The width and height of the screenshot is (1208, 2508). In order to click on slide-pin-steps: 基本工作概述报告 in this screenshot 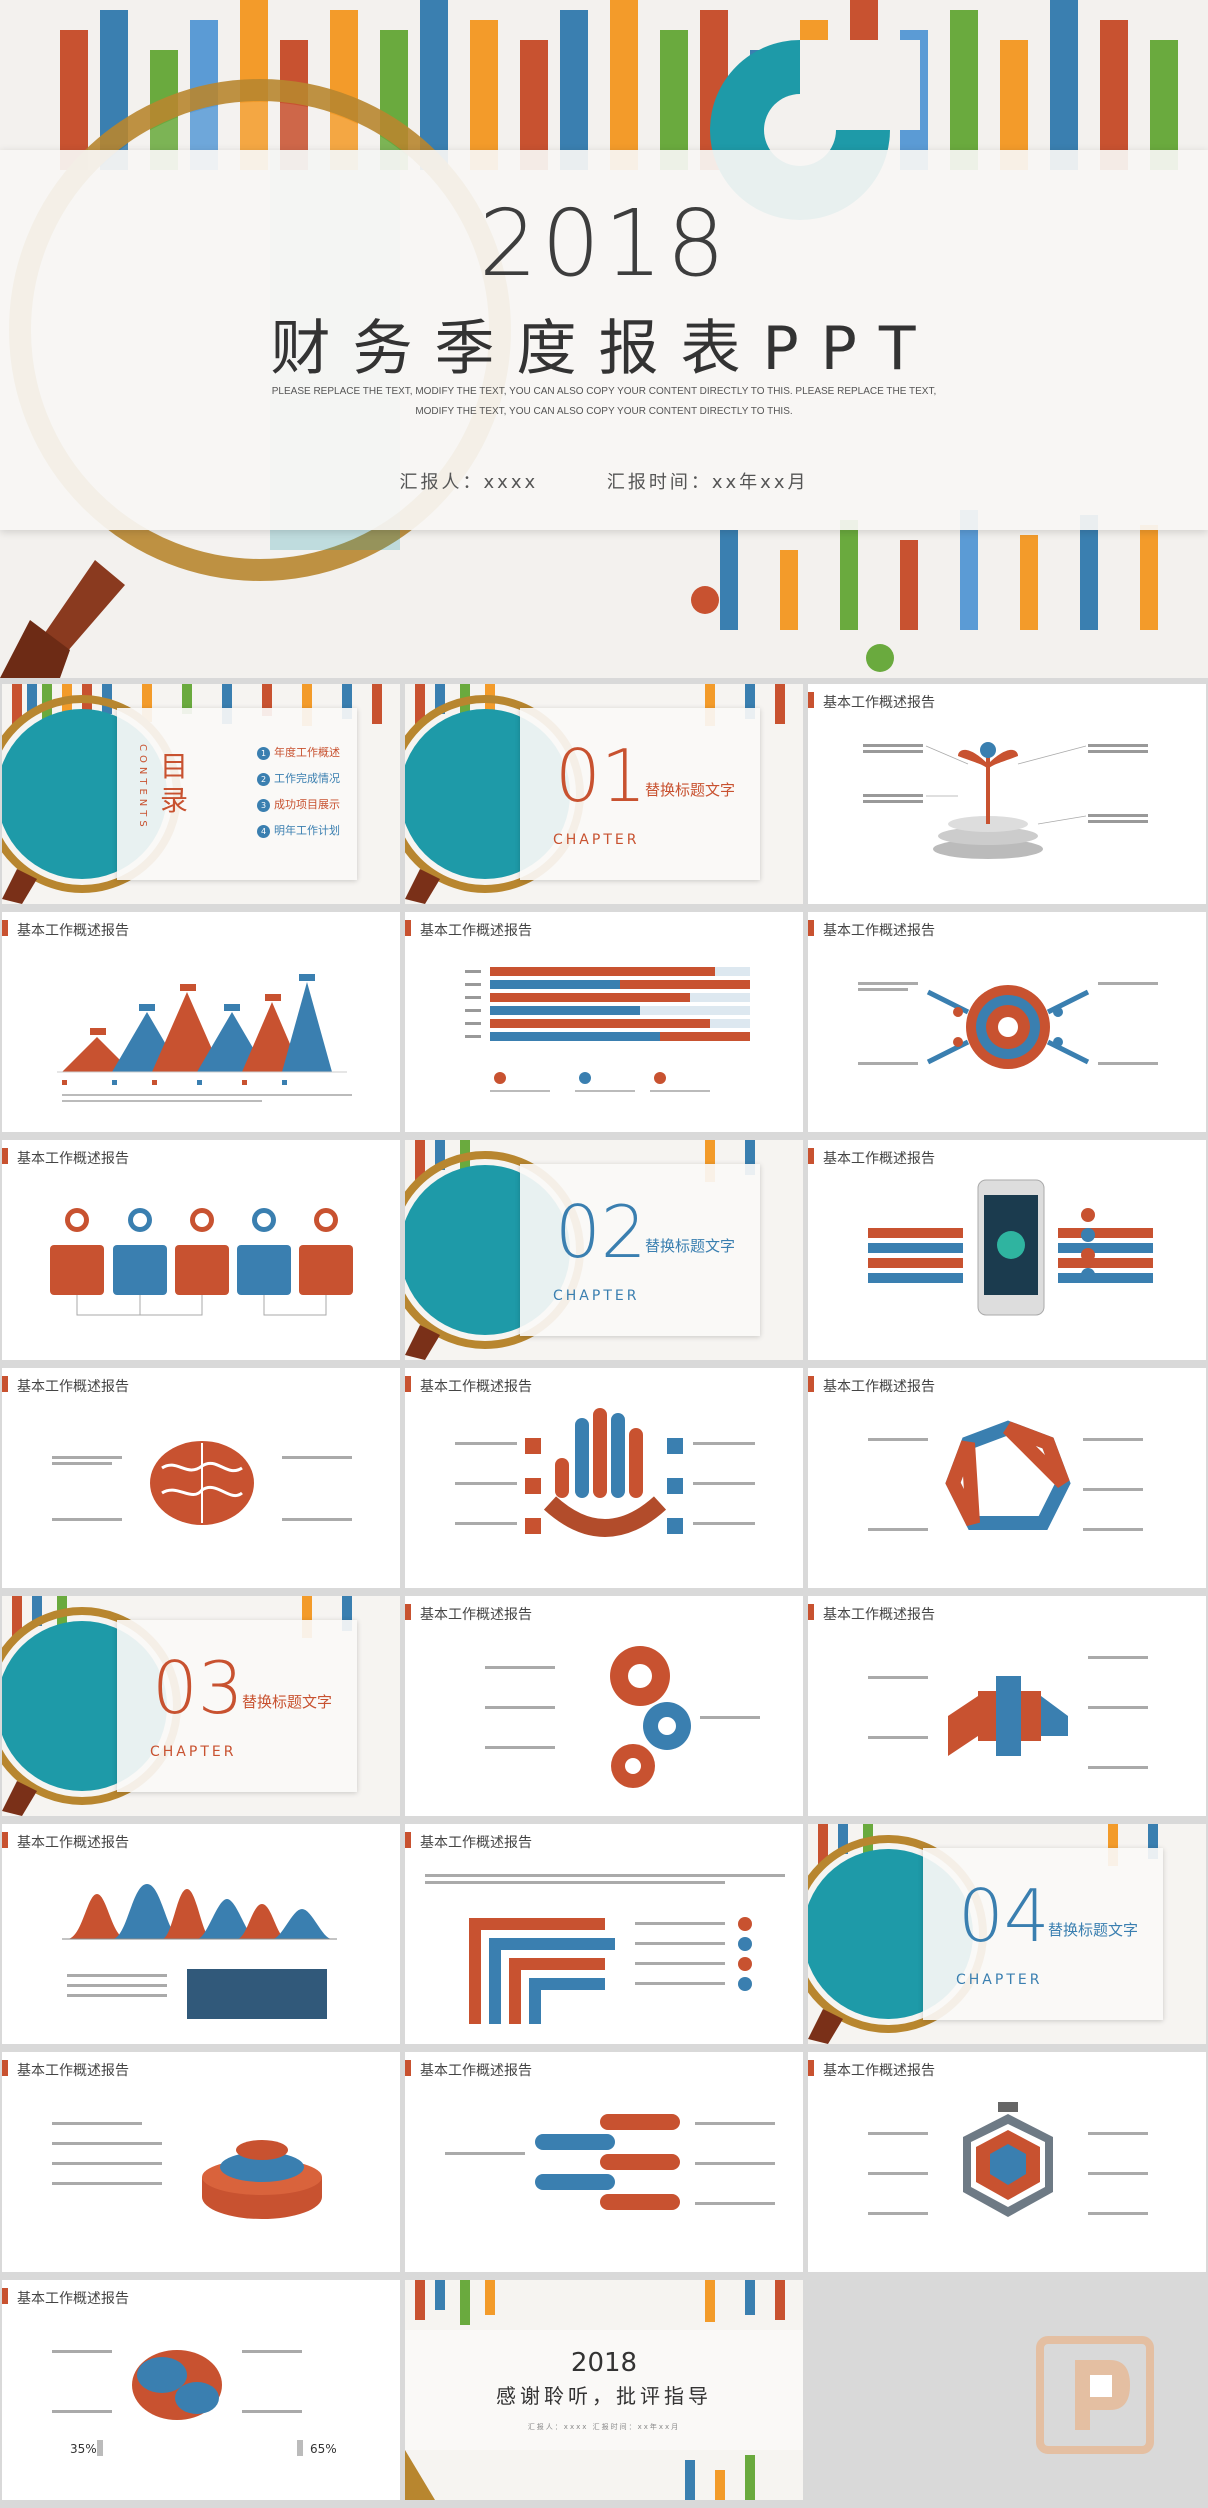, I will do `click(201, 1250)`.